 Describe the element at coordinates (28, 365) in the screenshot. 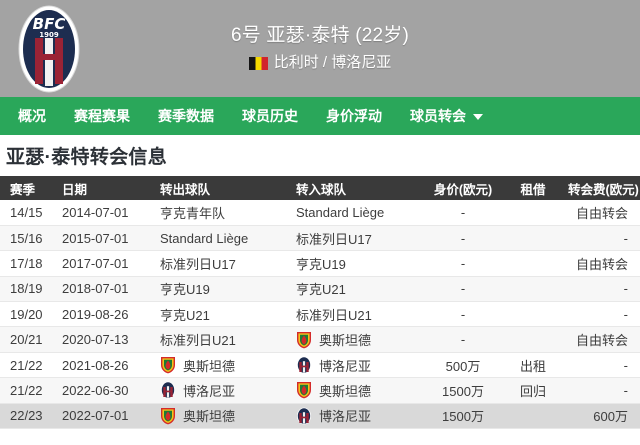

I see `cell-season: 21/22` at that location.